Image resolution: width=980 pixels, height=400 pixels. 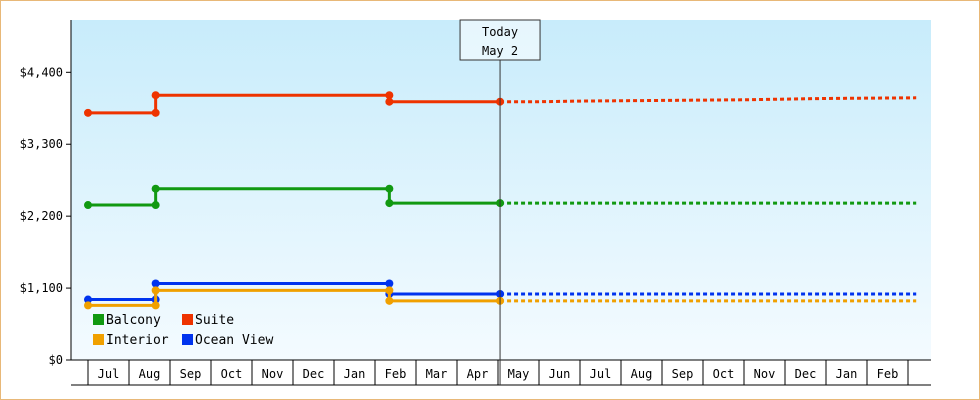 I want to click on y-tick-label: $2,200, so click(x=41, y=216).